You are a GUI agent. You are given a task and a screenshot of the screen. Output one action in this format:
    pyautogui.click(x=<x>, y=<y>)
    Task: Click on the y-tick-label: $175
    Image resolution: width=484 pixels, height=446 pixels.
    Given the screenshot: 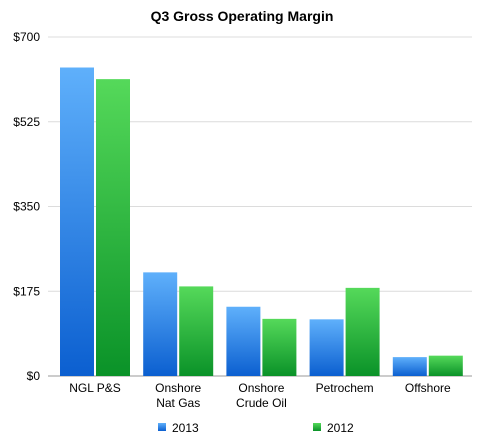 What is the action you would take?
    pyautogui.click(x=26, y=291)
    